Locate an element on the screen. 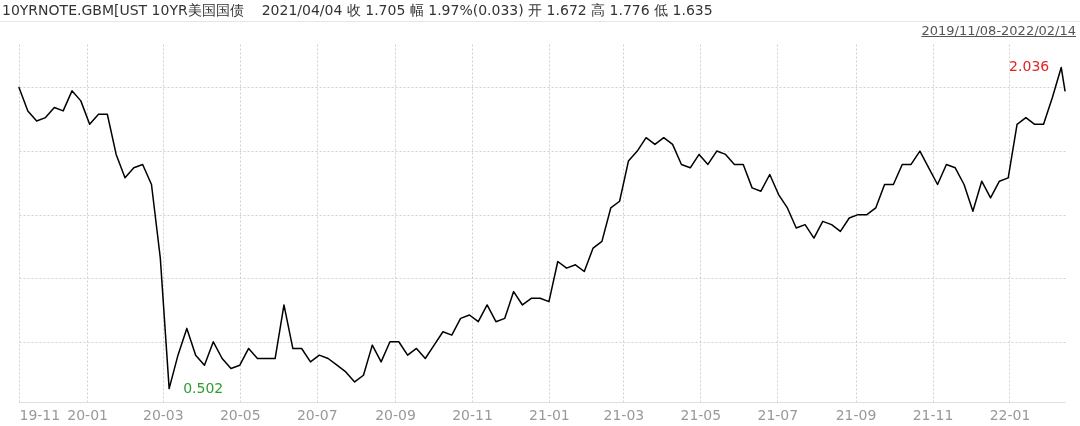  chart-title: 10YRNOTE.GBM[UST 10YR美国国债 is located at coordinates (123, 10).